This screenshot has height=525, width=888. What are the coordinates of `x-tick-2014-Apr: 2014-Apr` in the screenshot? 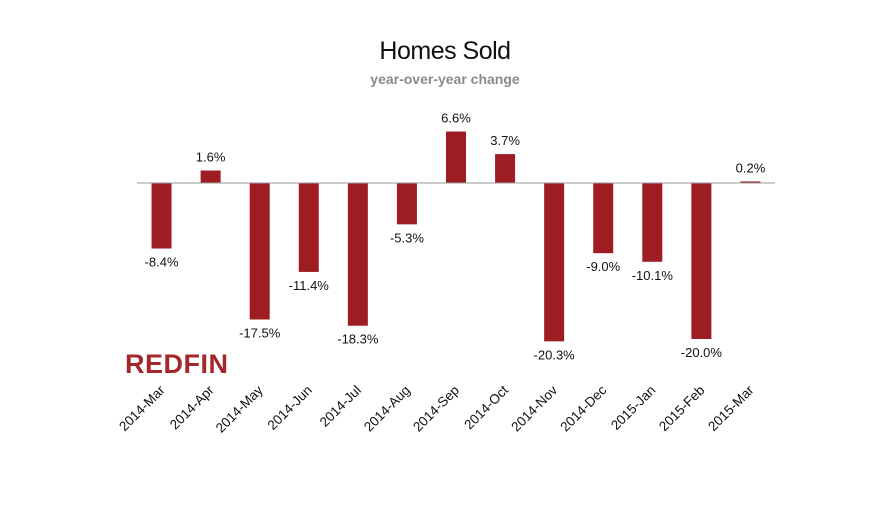 It's located at (192, 407).